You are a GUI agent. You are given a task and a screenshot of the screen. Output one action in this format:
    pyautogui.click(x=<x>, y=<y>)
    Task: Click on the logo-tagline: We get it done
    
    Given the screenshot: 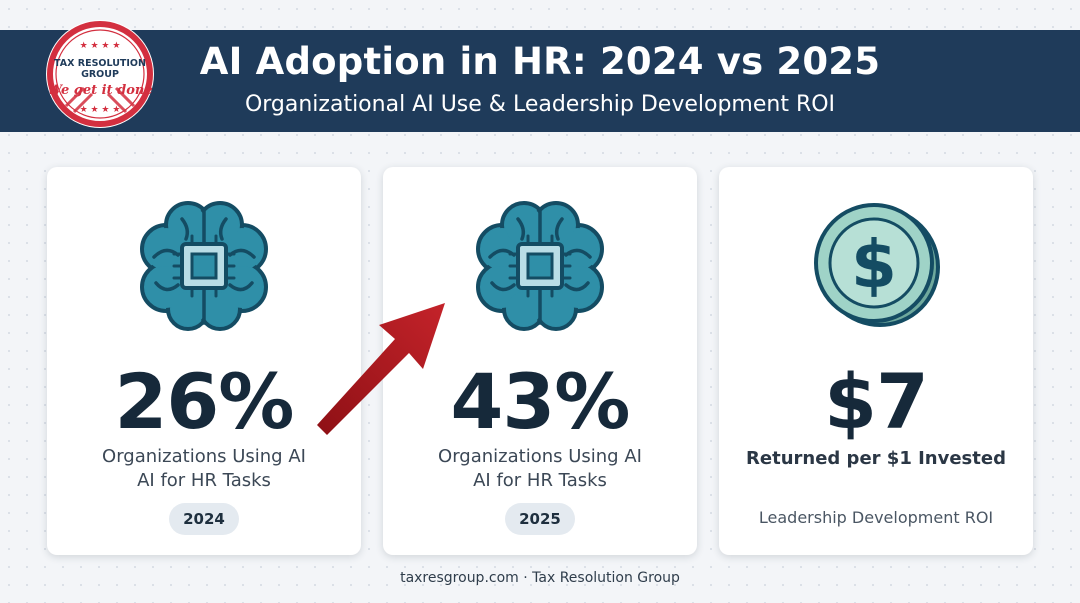 What is the action you would take?
    pyautogui.click(x=100, y=90)
    